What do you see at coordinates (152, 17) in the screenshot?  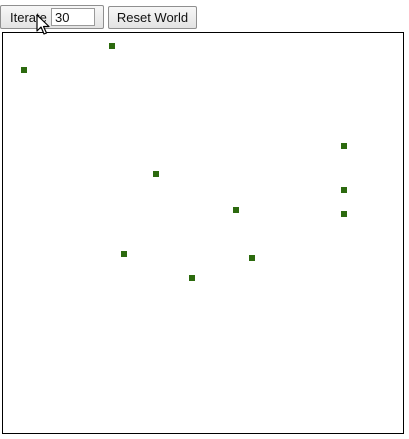 I see `reset-world-button: Reset World` at bounding box center [152, 17].